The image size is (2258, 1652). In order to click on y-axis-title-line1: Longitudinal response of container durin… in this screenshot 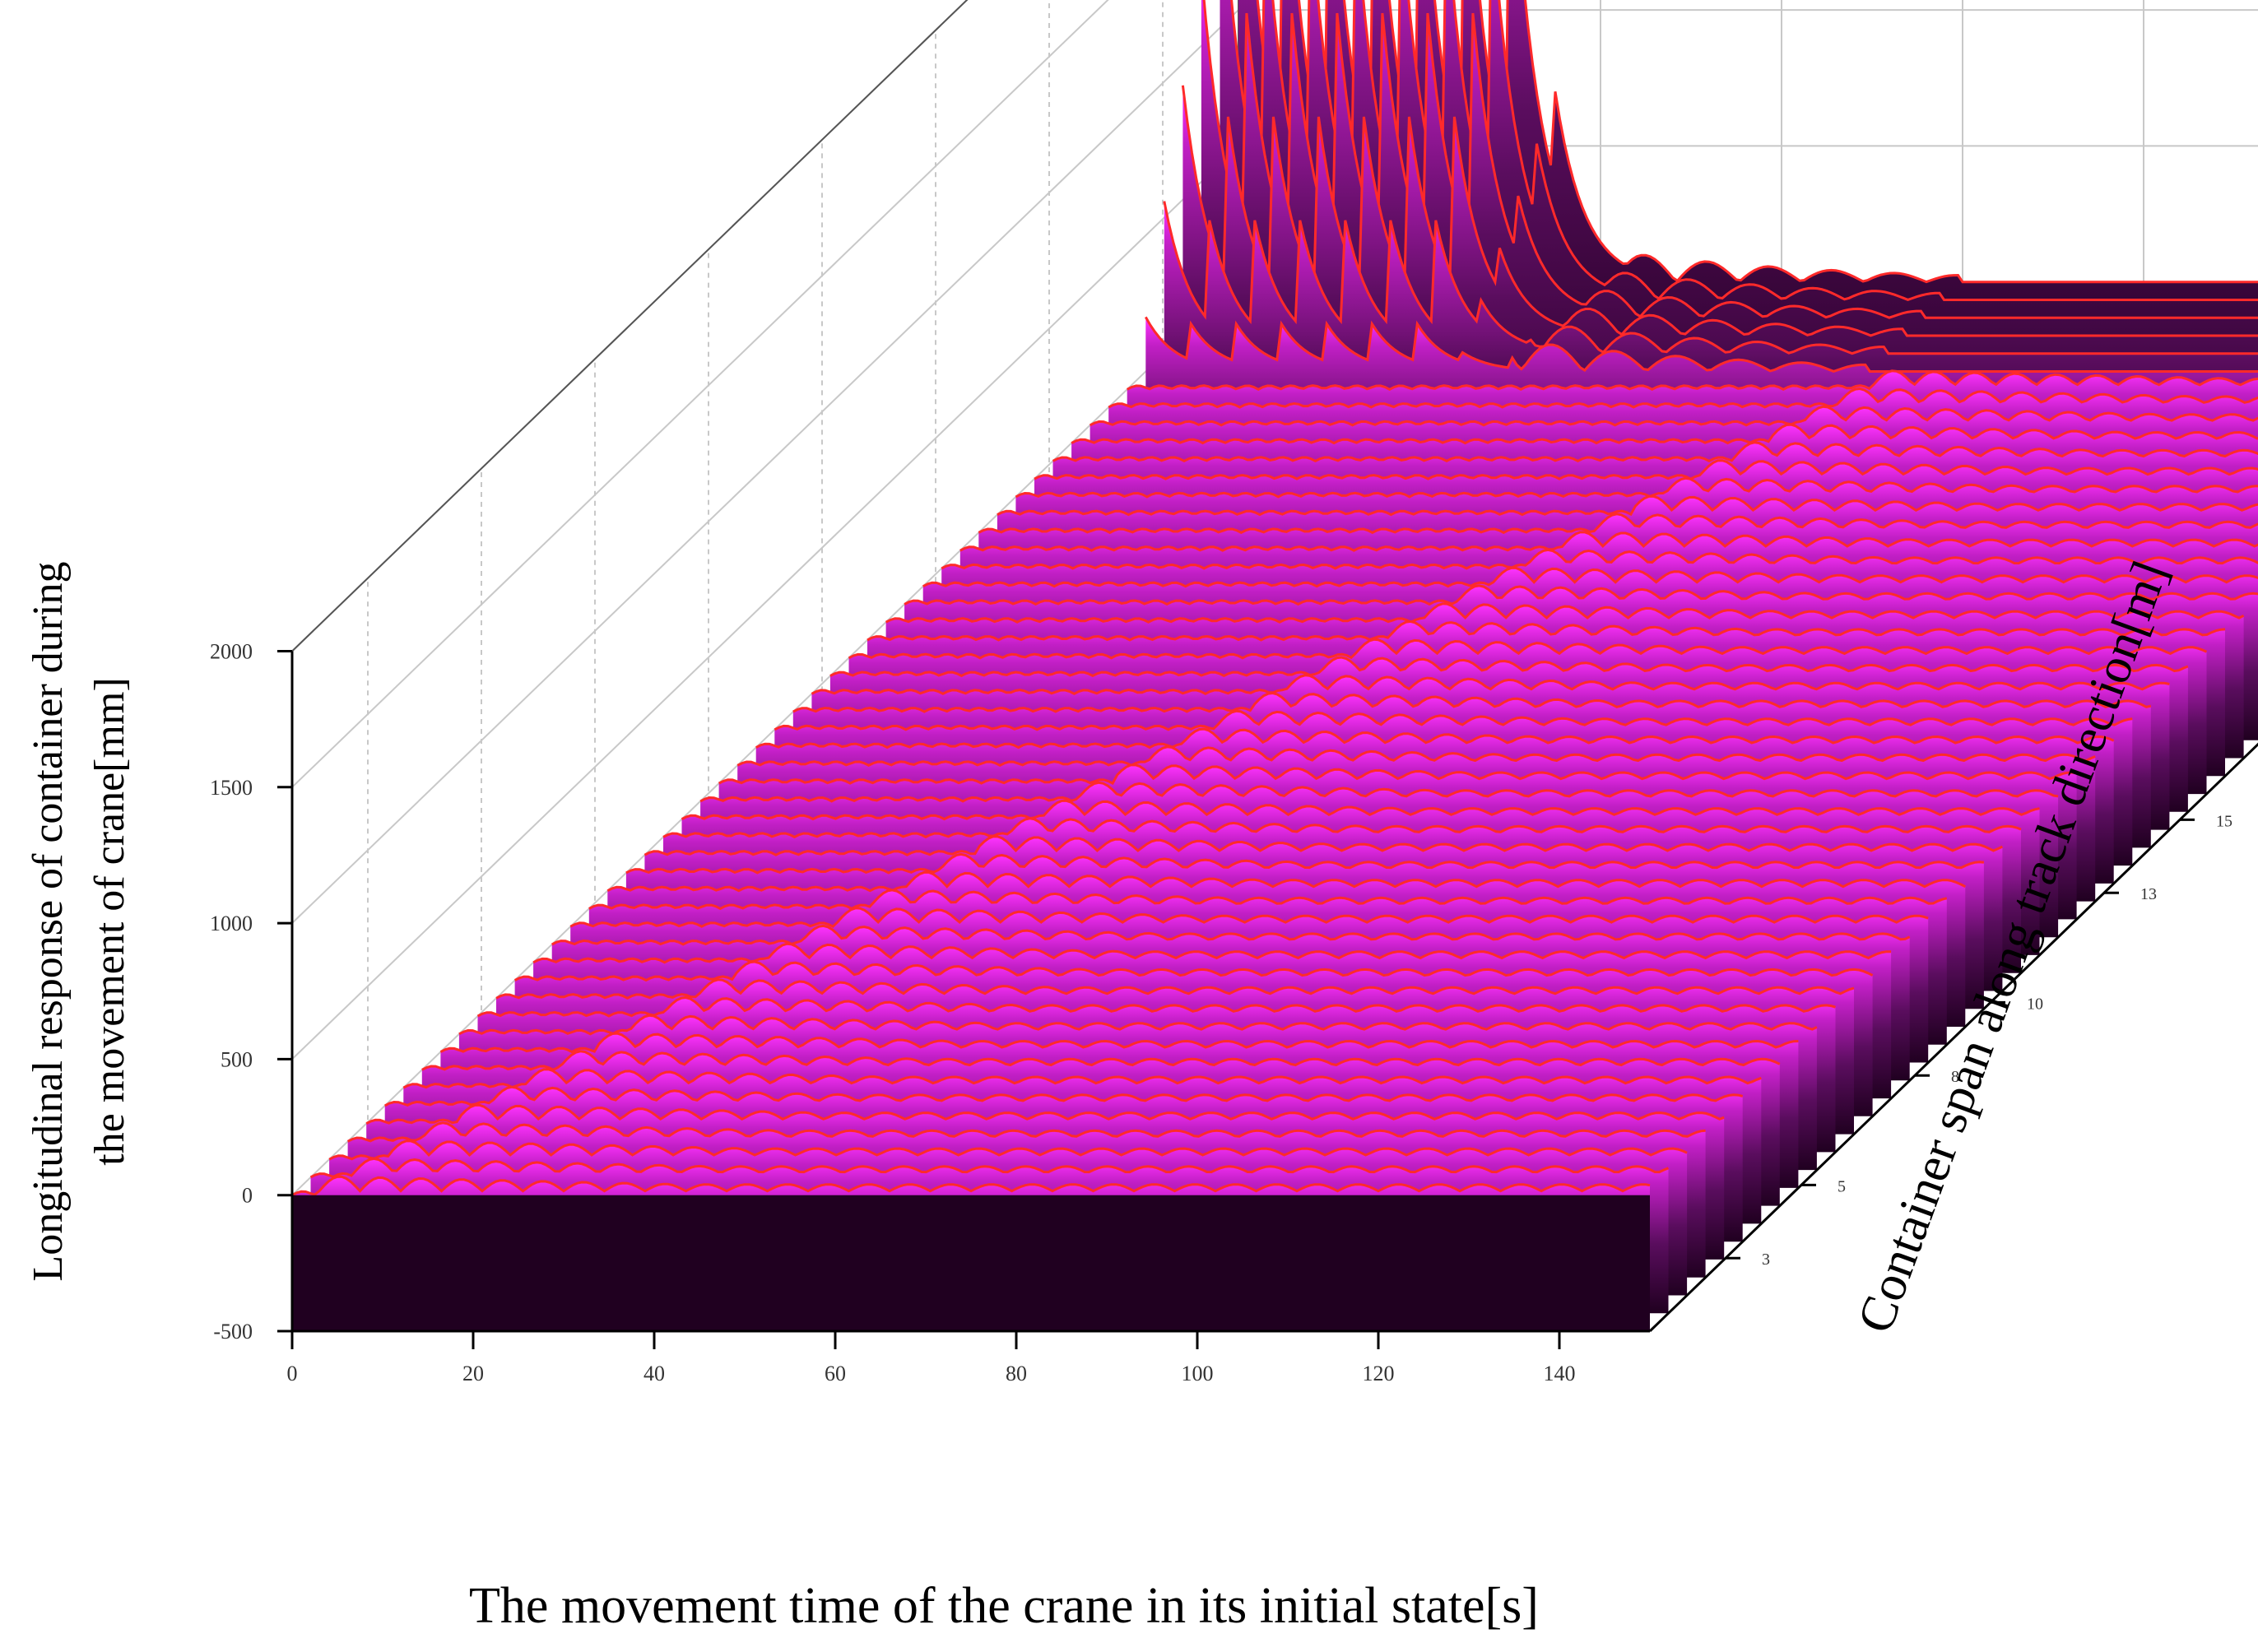, I will do `click(49, 921)`.